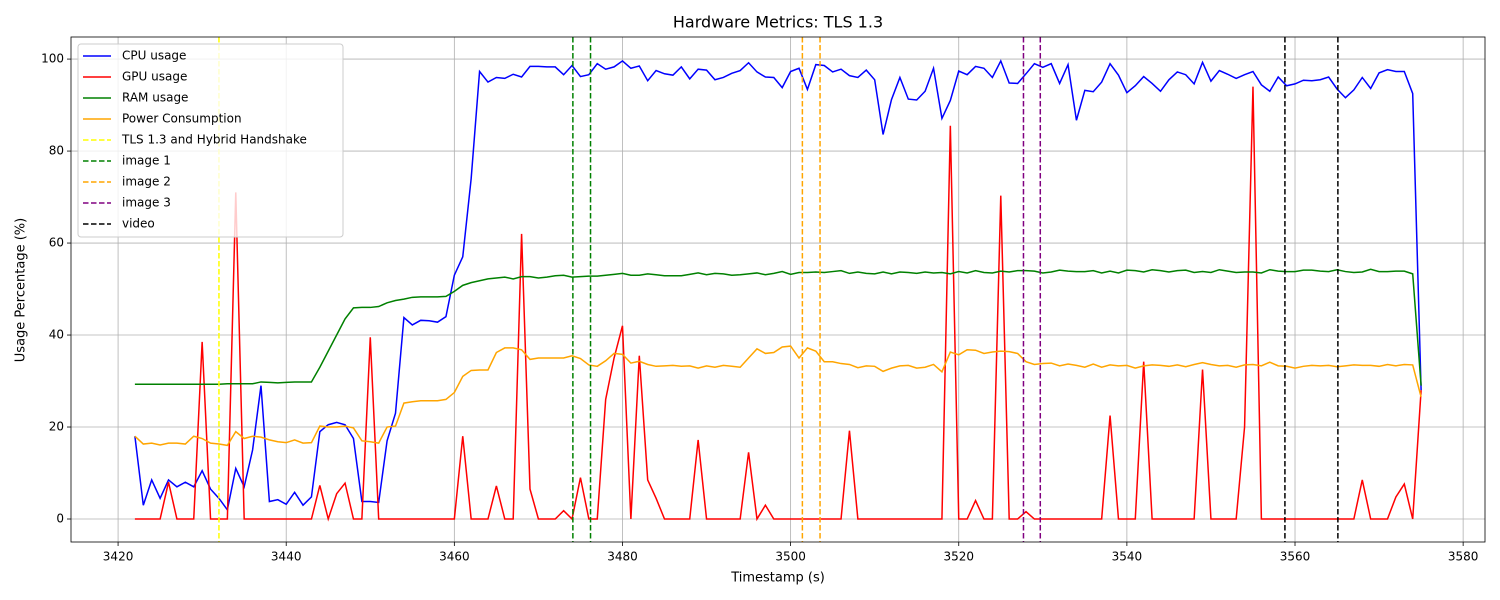 This screenshot has width=1500, height=600. I want to click on legend-label: image 3, so click(146, 203).